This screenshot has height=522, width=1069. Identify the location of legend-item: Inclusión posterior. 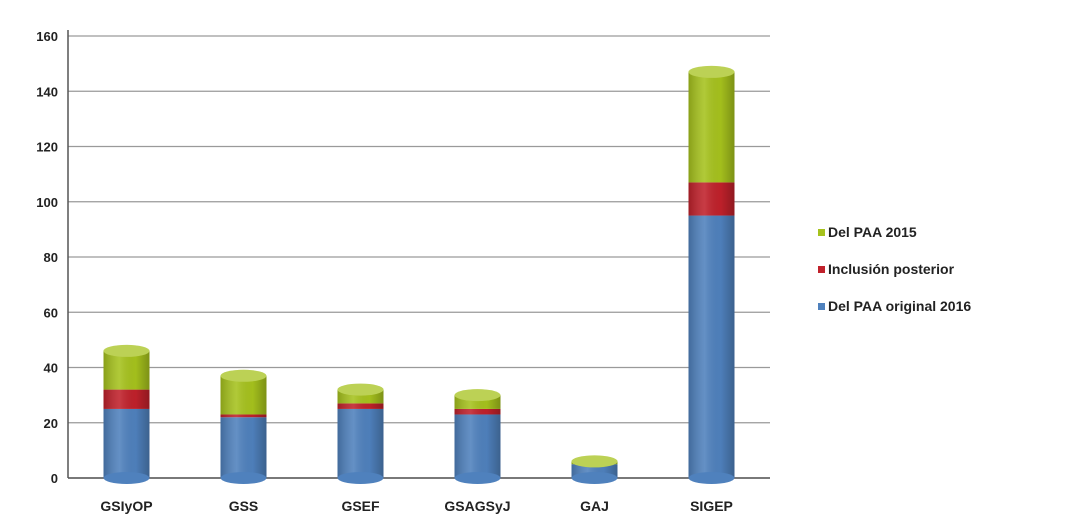
(940, 269).